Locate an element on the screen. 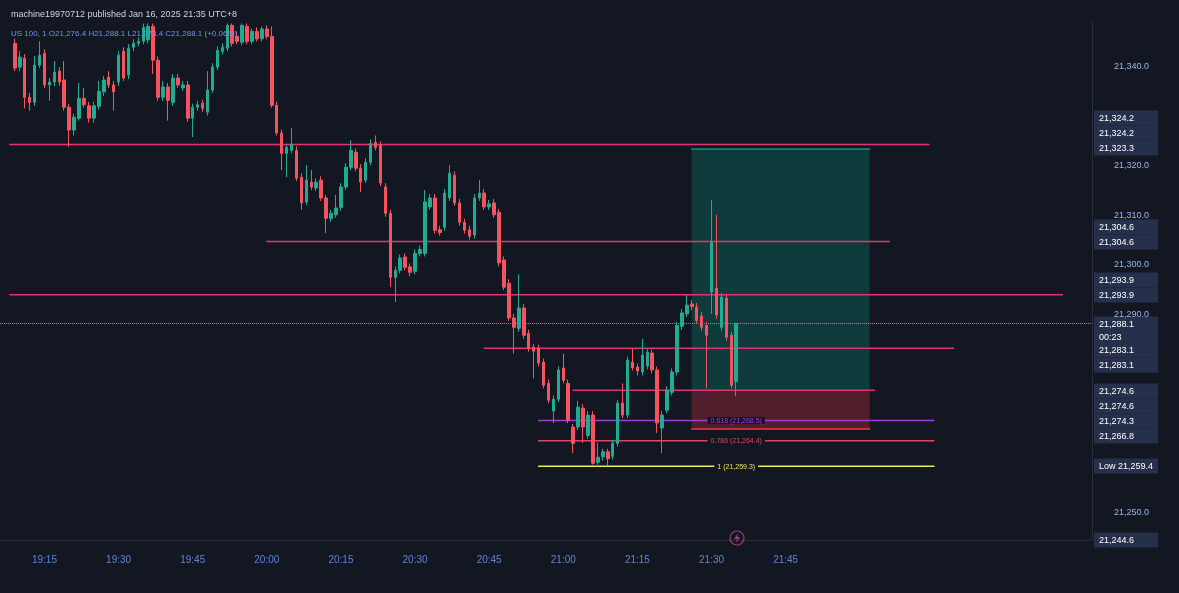 The height and width of the screenshot is (593, 1179). text: 21,274.3 is located at coordinates (1117, 421).